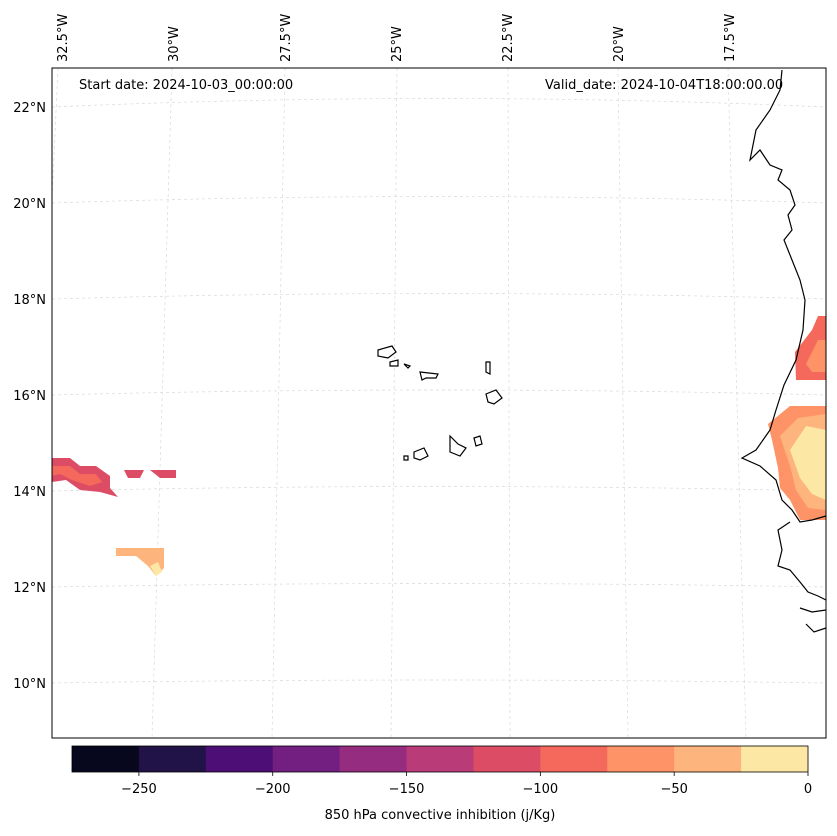 The width and height of the screenshot is (837, 836). What do you see at coordinates (397, 44) in the screenshot?
I see `lon-label: 25°W` at bounding box center [397, 44].